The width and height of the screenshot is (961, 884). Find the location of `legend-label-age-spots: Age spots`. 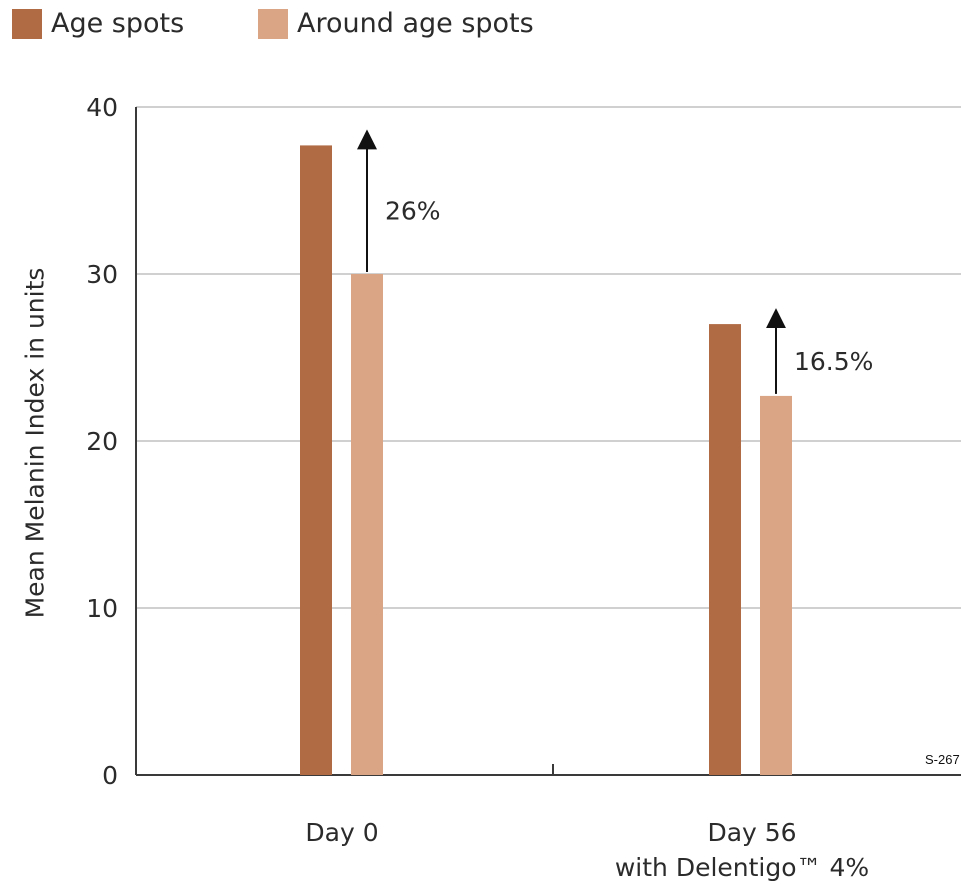

legend-label-age-spots: Age spots is located at coordinates (118, 23).